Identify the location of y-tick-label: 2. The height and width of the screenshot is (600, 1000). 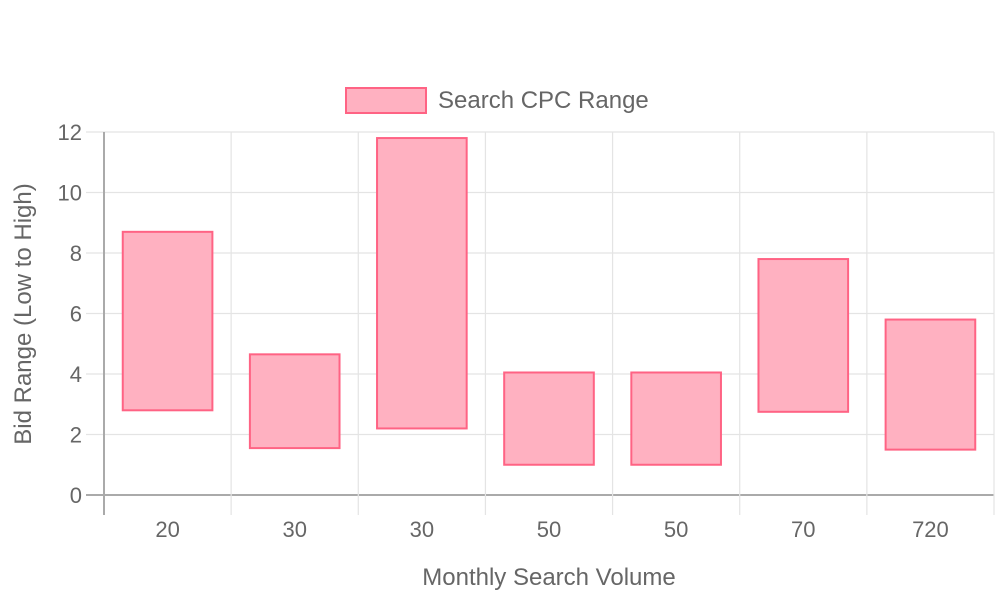
(76, 435).